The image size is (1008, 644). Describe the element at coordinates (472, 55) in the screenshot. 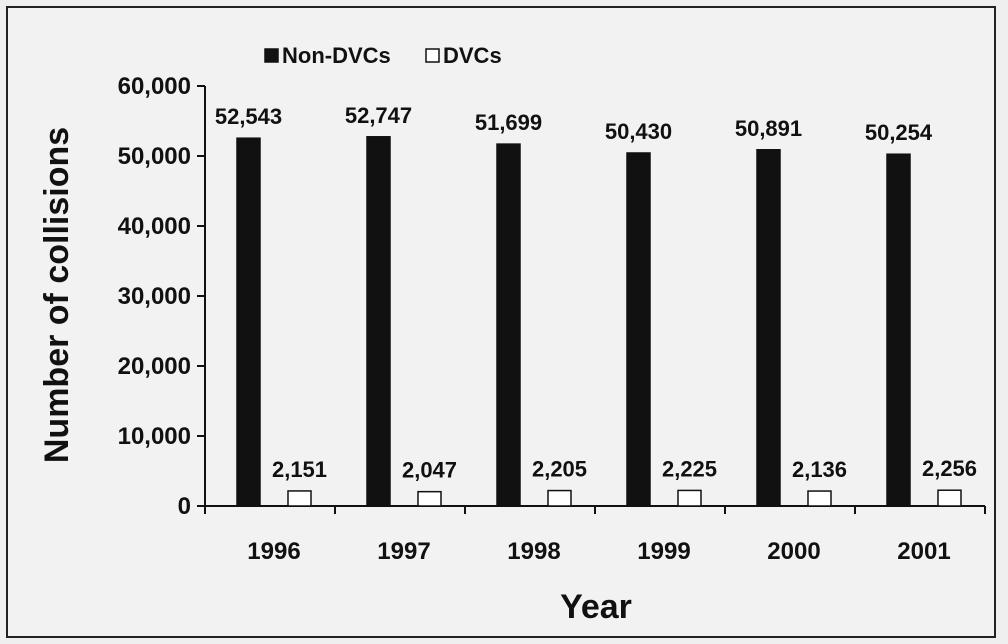

I see `legend-label-dvcs: DVCs` at that location.